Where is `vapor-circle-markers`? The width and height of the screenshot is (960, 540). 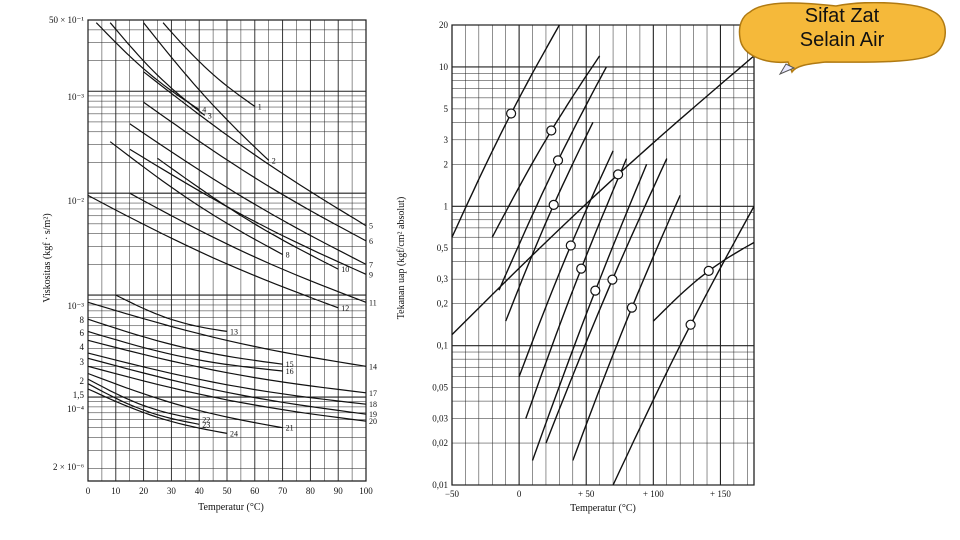
vapor-circle-markers is located at coordinates (610, 219).